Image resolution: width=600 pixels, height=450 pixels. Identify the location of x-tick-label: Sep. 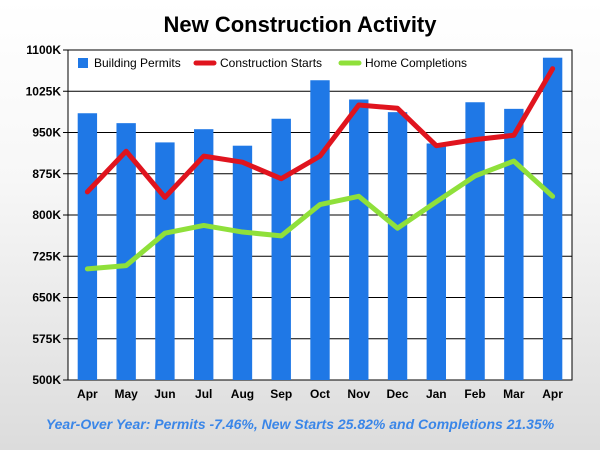
(281, 394).